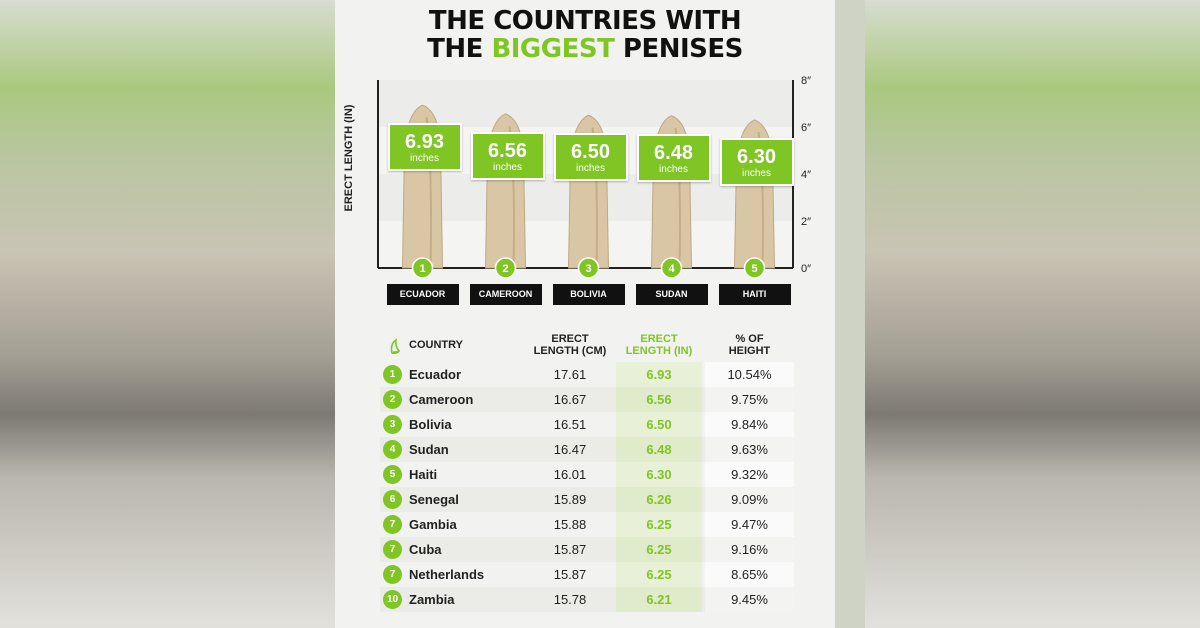  I want to click on title-highlight-word: BIGGEST, so click(553, 49).